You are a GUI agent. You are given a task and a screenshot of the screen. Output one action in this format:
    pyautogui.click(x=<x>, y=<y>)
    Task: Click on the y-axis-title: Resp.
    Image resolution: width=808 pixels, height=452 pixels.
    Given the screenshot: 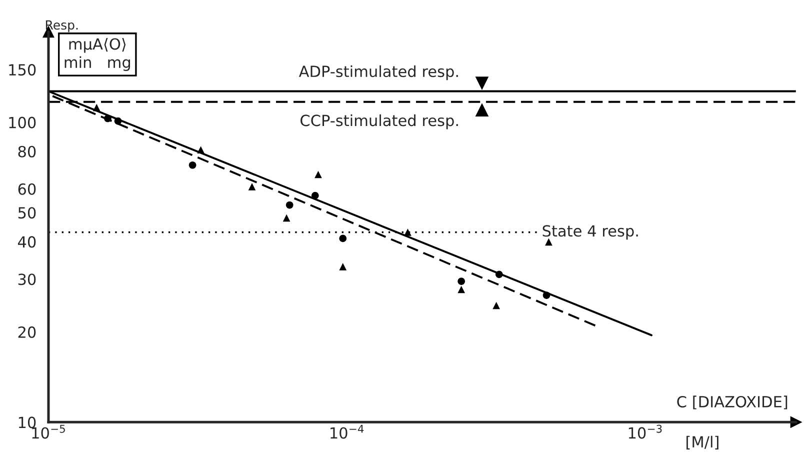 What is the action you would take?
    pyautogui.click(x=62, y=26)
    